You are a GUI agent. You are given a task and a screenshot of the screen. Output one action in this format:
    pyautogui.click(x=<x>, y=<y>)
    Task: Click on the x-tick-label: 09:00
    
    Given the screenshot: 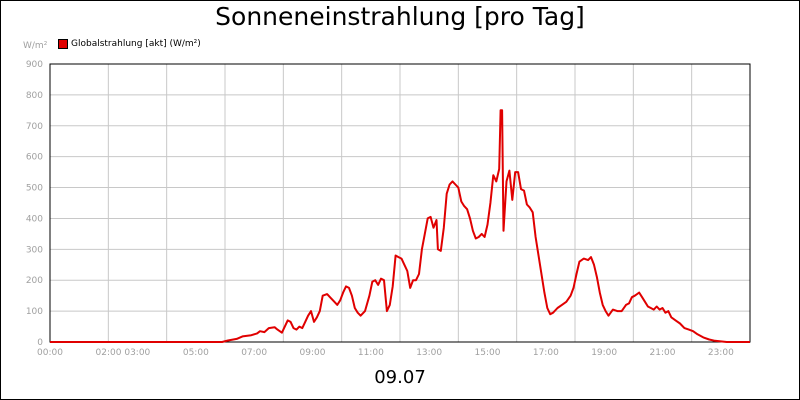 What is the action you would take?
    pyautogui.click(x=313, y=353)
    